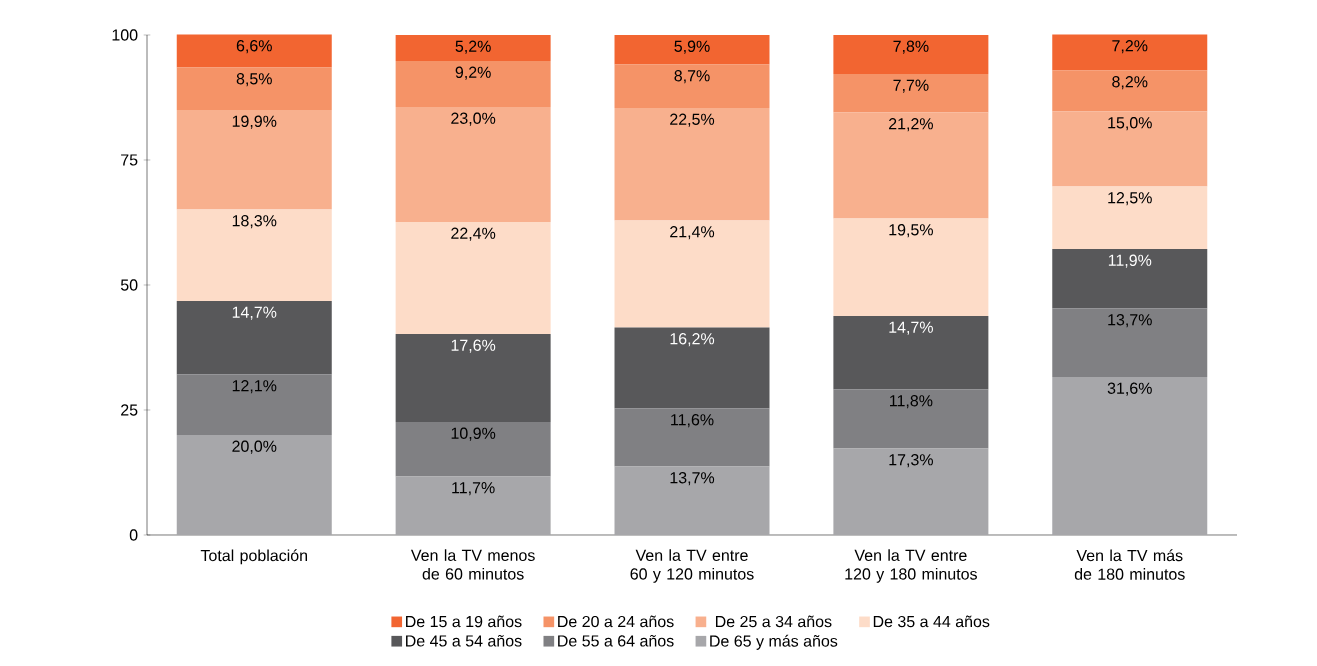 This screenshot has height=666, width=1317. Describe the element at coordinates (254, 80) in the screenshot. I see `data-label: 8,5%` at that location.